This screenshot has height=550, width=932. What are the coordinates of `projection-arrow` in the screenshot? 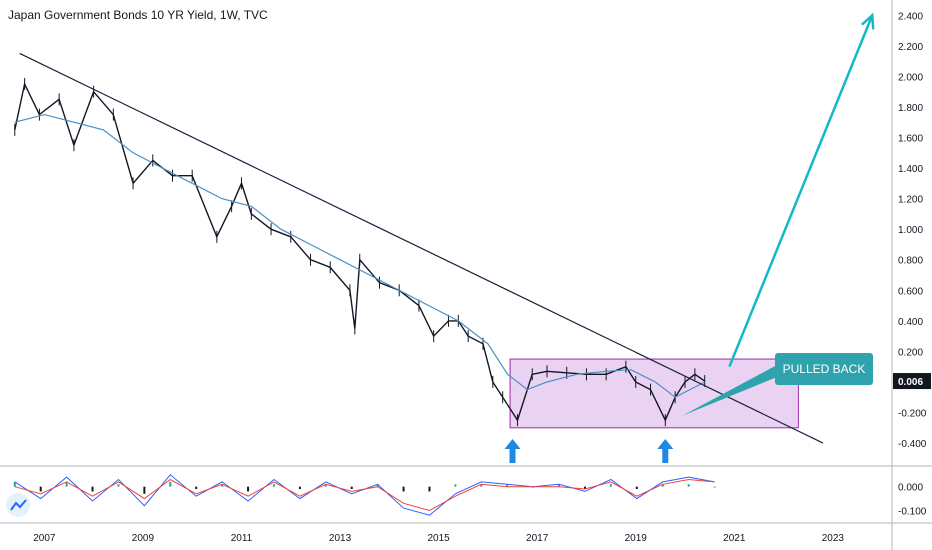 It's located at (801, 191).